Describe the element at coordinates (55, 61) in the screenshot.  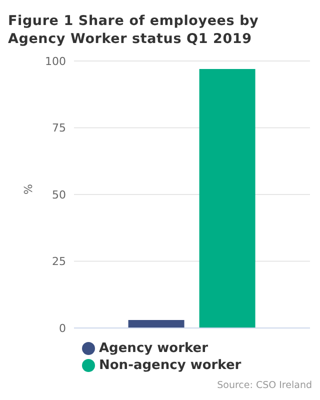
I see `y-tick-label: 100` at that location.